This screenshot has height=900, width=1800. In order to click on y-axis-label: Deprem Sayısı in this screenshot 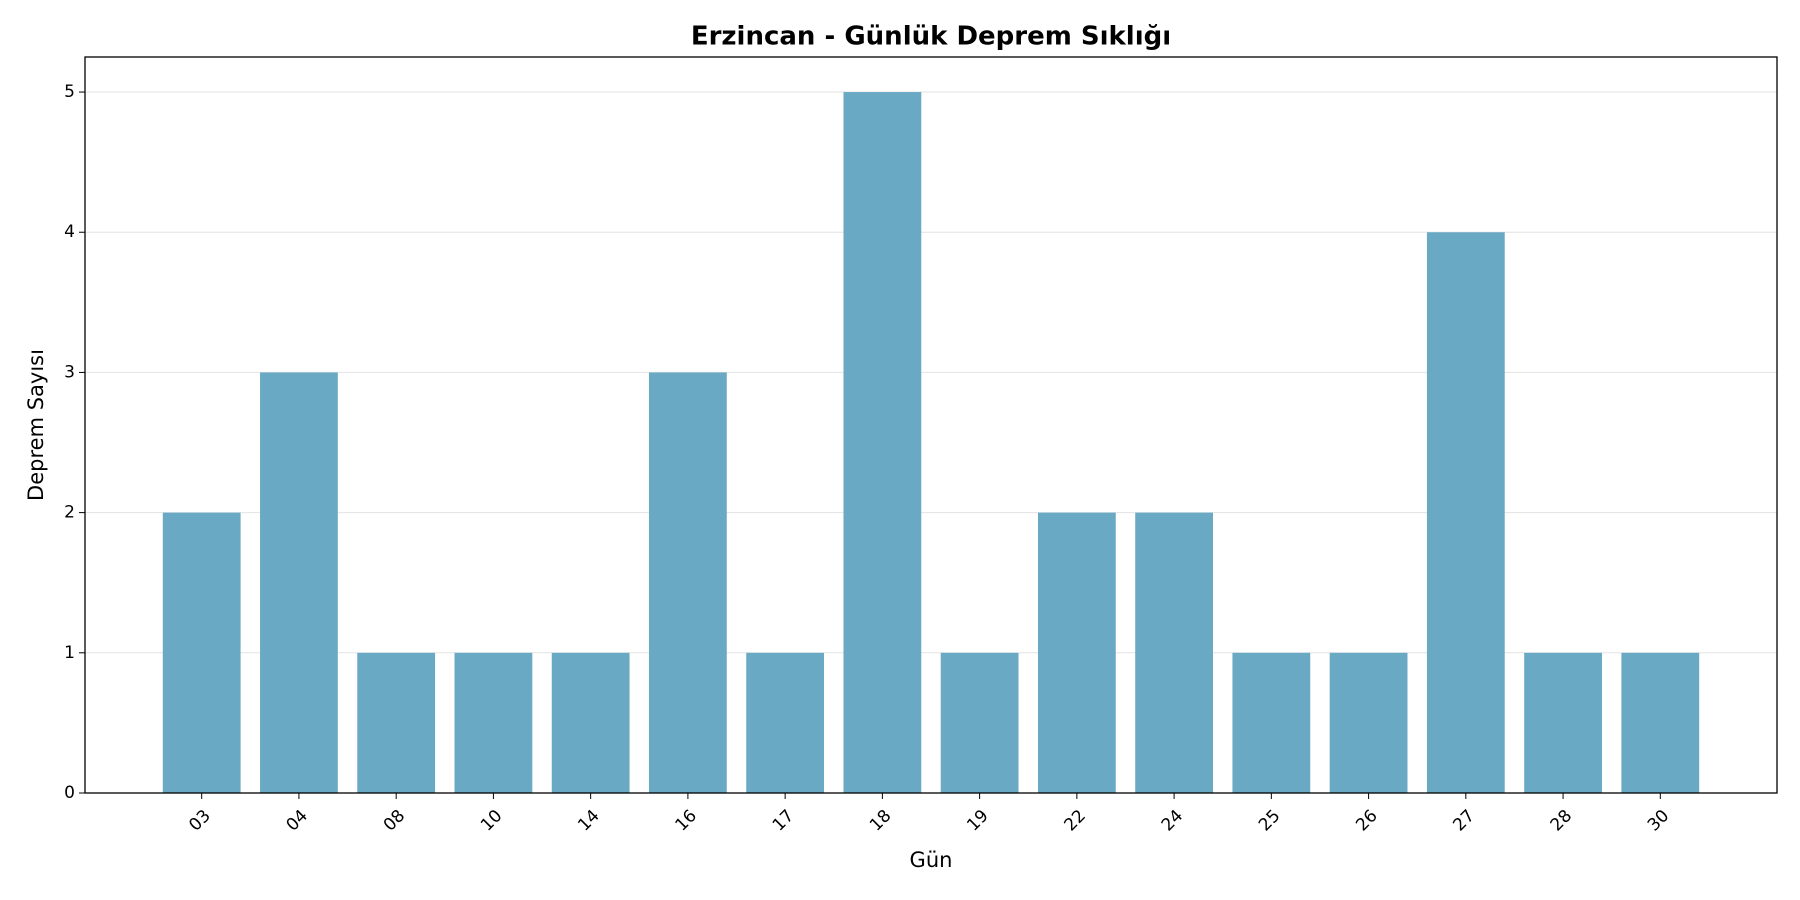, I will do `click(36, 425)`.